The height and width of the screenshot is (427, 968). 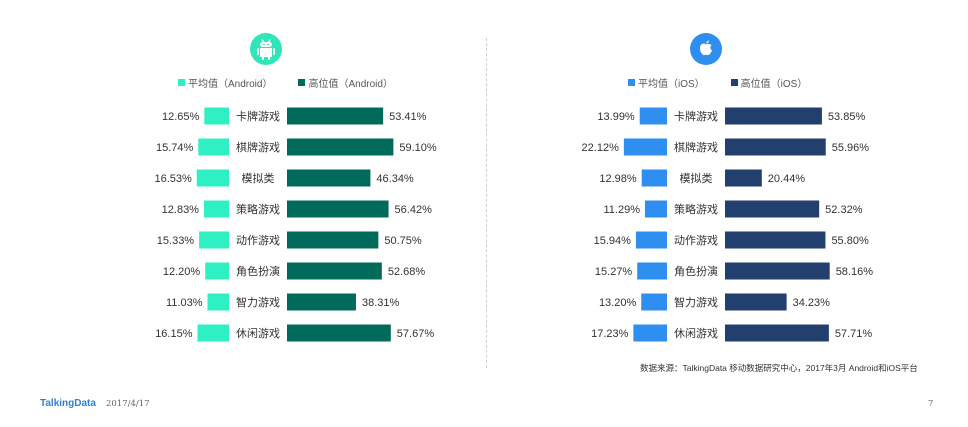 I want to click on average-value-label: 12.98%, so click(x=618, y=179).